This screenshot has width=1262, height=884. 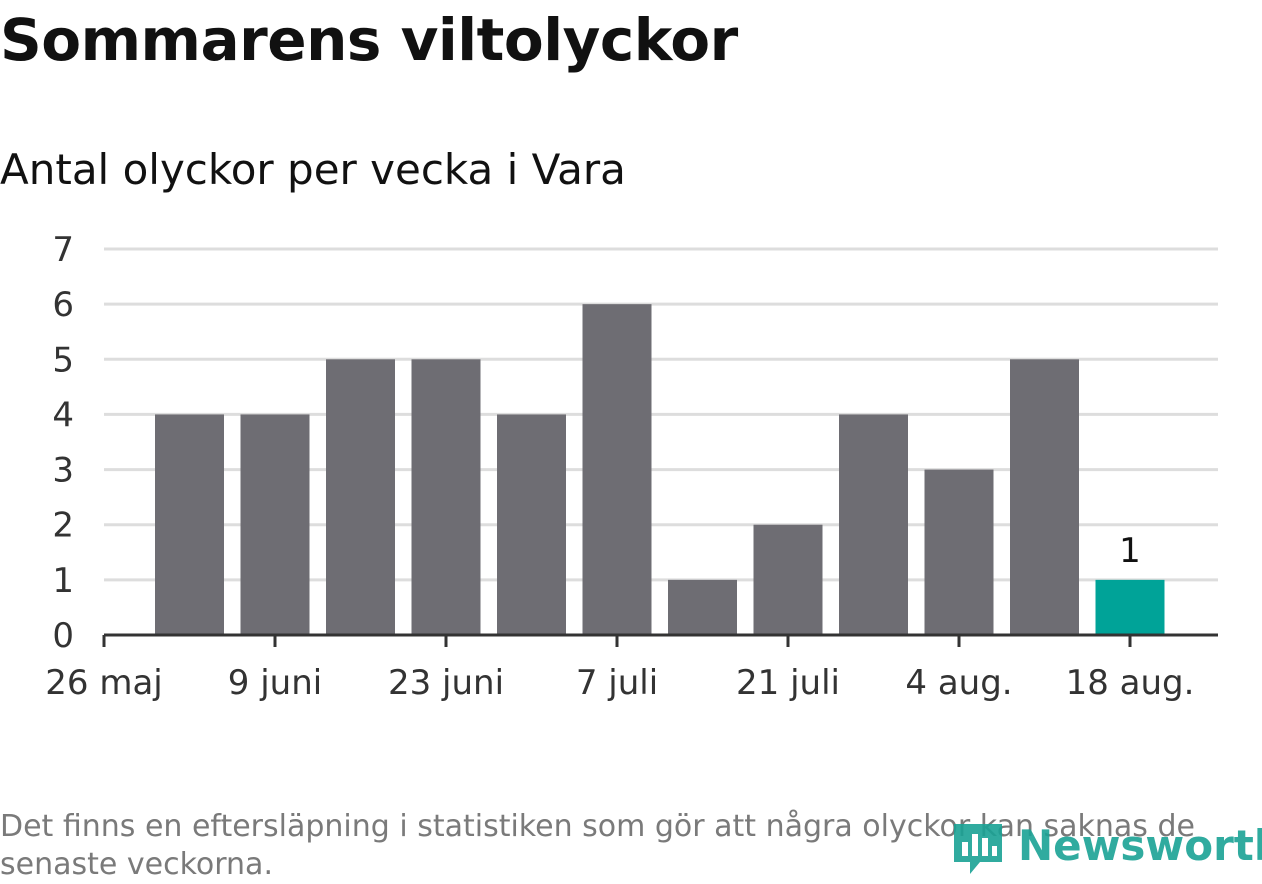 What do you see at coordinates (63, 636) in the screenshot?
I see `y-tick-label: 0` at bounding box center [63, 636].